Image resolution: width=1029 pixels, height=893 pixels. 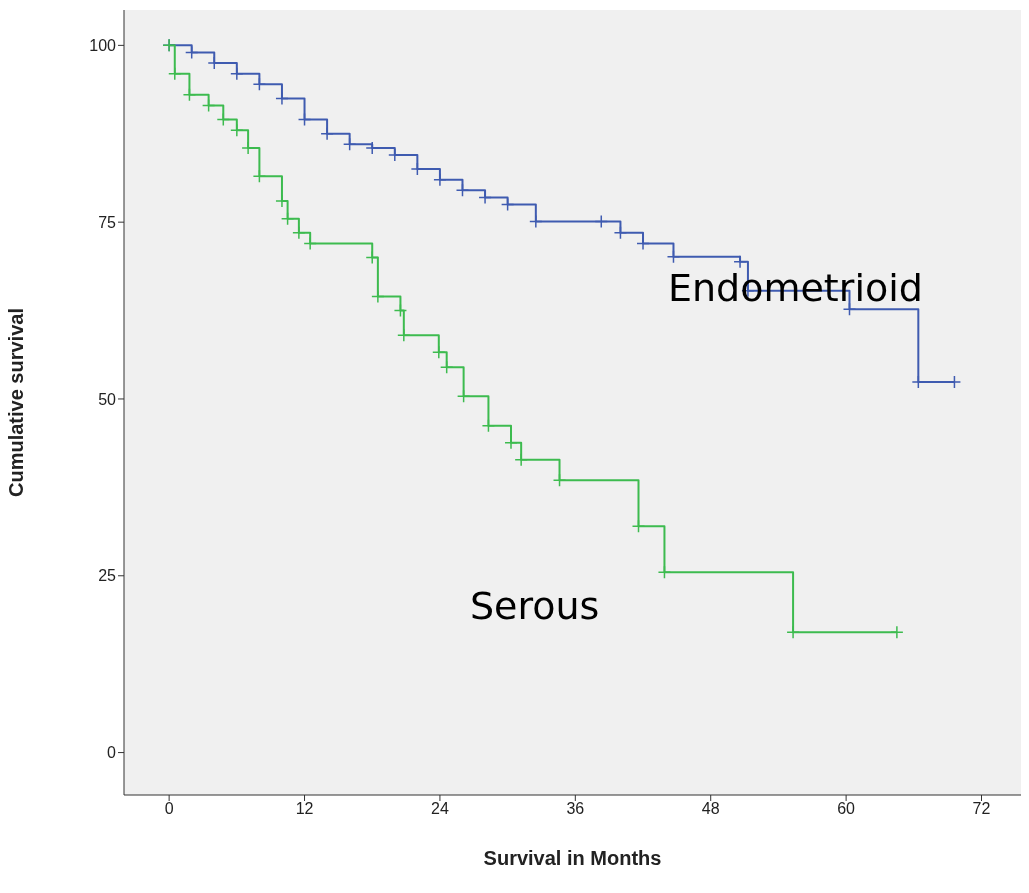 I want to click on x-tick-label: 12, so click(x=304, y=809).